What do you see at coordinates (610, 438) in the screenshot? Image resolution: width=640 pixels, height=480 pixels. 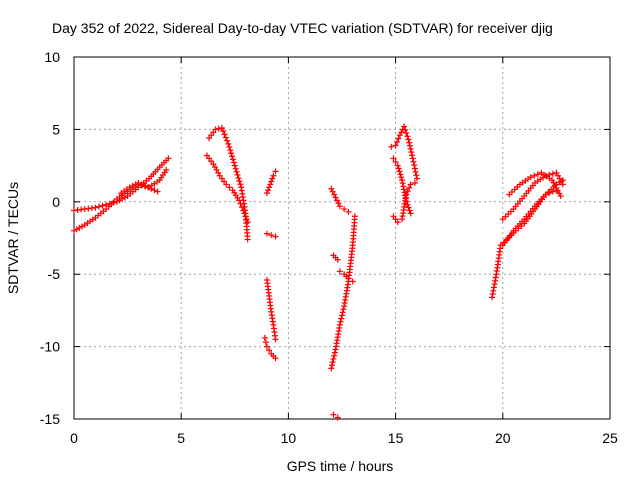 I see `x-tick-label: 25` at bounding box center [610, 438].